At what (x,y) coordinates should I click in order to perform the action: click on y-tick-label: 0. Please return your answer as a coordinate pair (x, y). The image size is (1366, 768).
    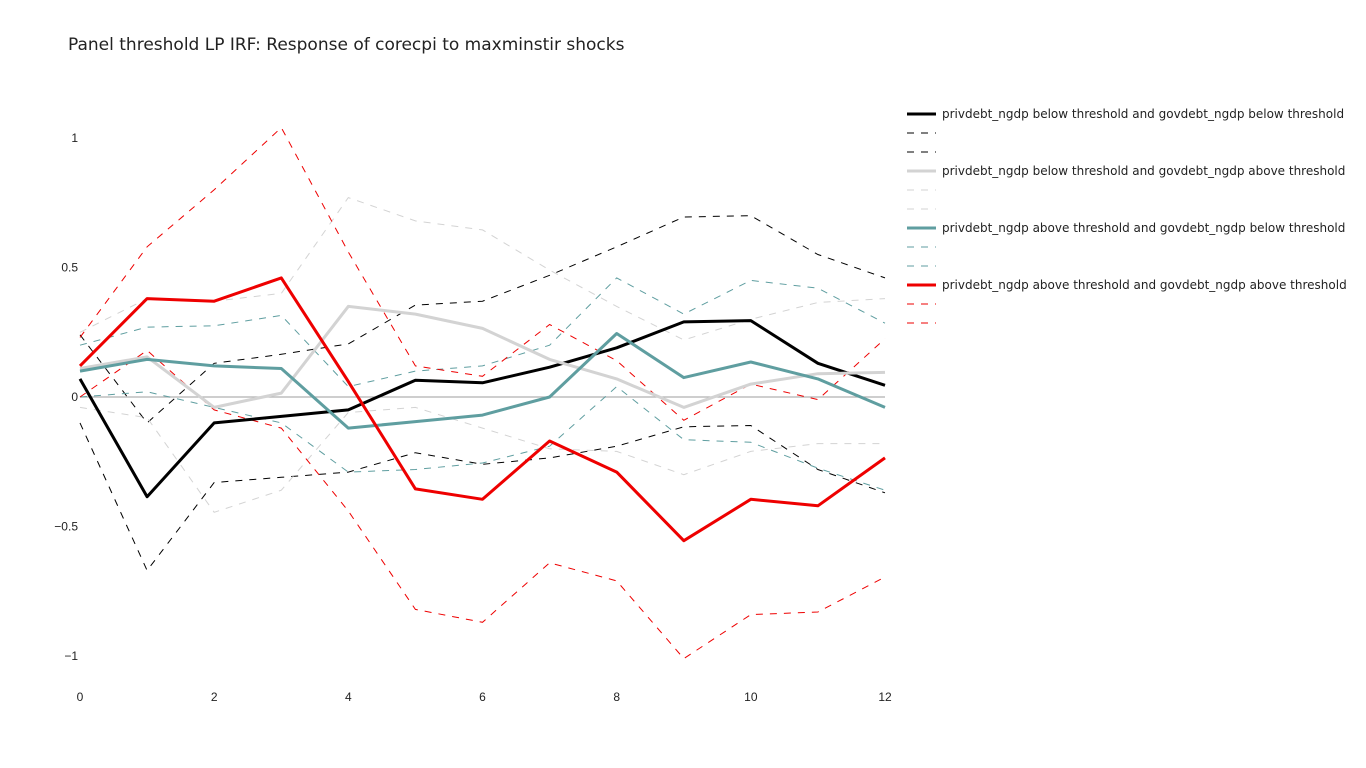
    Looking at the image, I should click on (74, 397).